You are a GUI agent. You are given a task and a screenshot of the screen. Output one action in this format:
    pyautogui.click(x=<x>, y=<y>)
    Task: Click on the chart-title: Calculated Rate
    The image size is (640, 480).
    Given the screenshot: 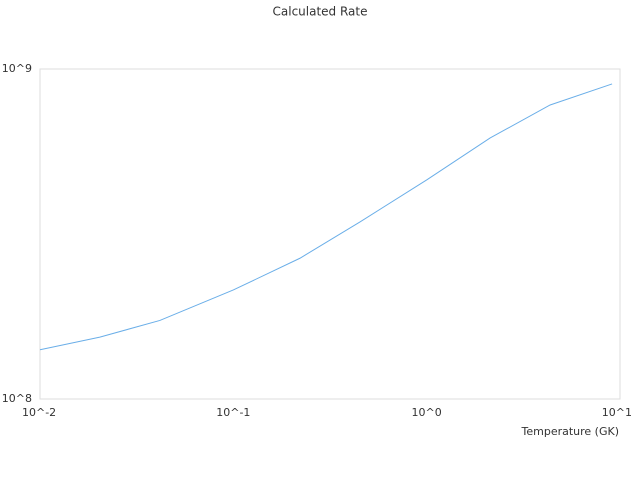 What is the action you would take?
    pyautogui.click(x=320, y=12)
    